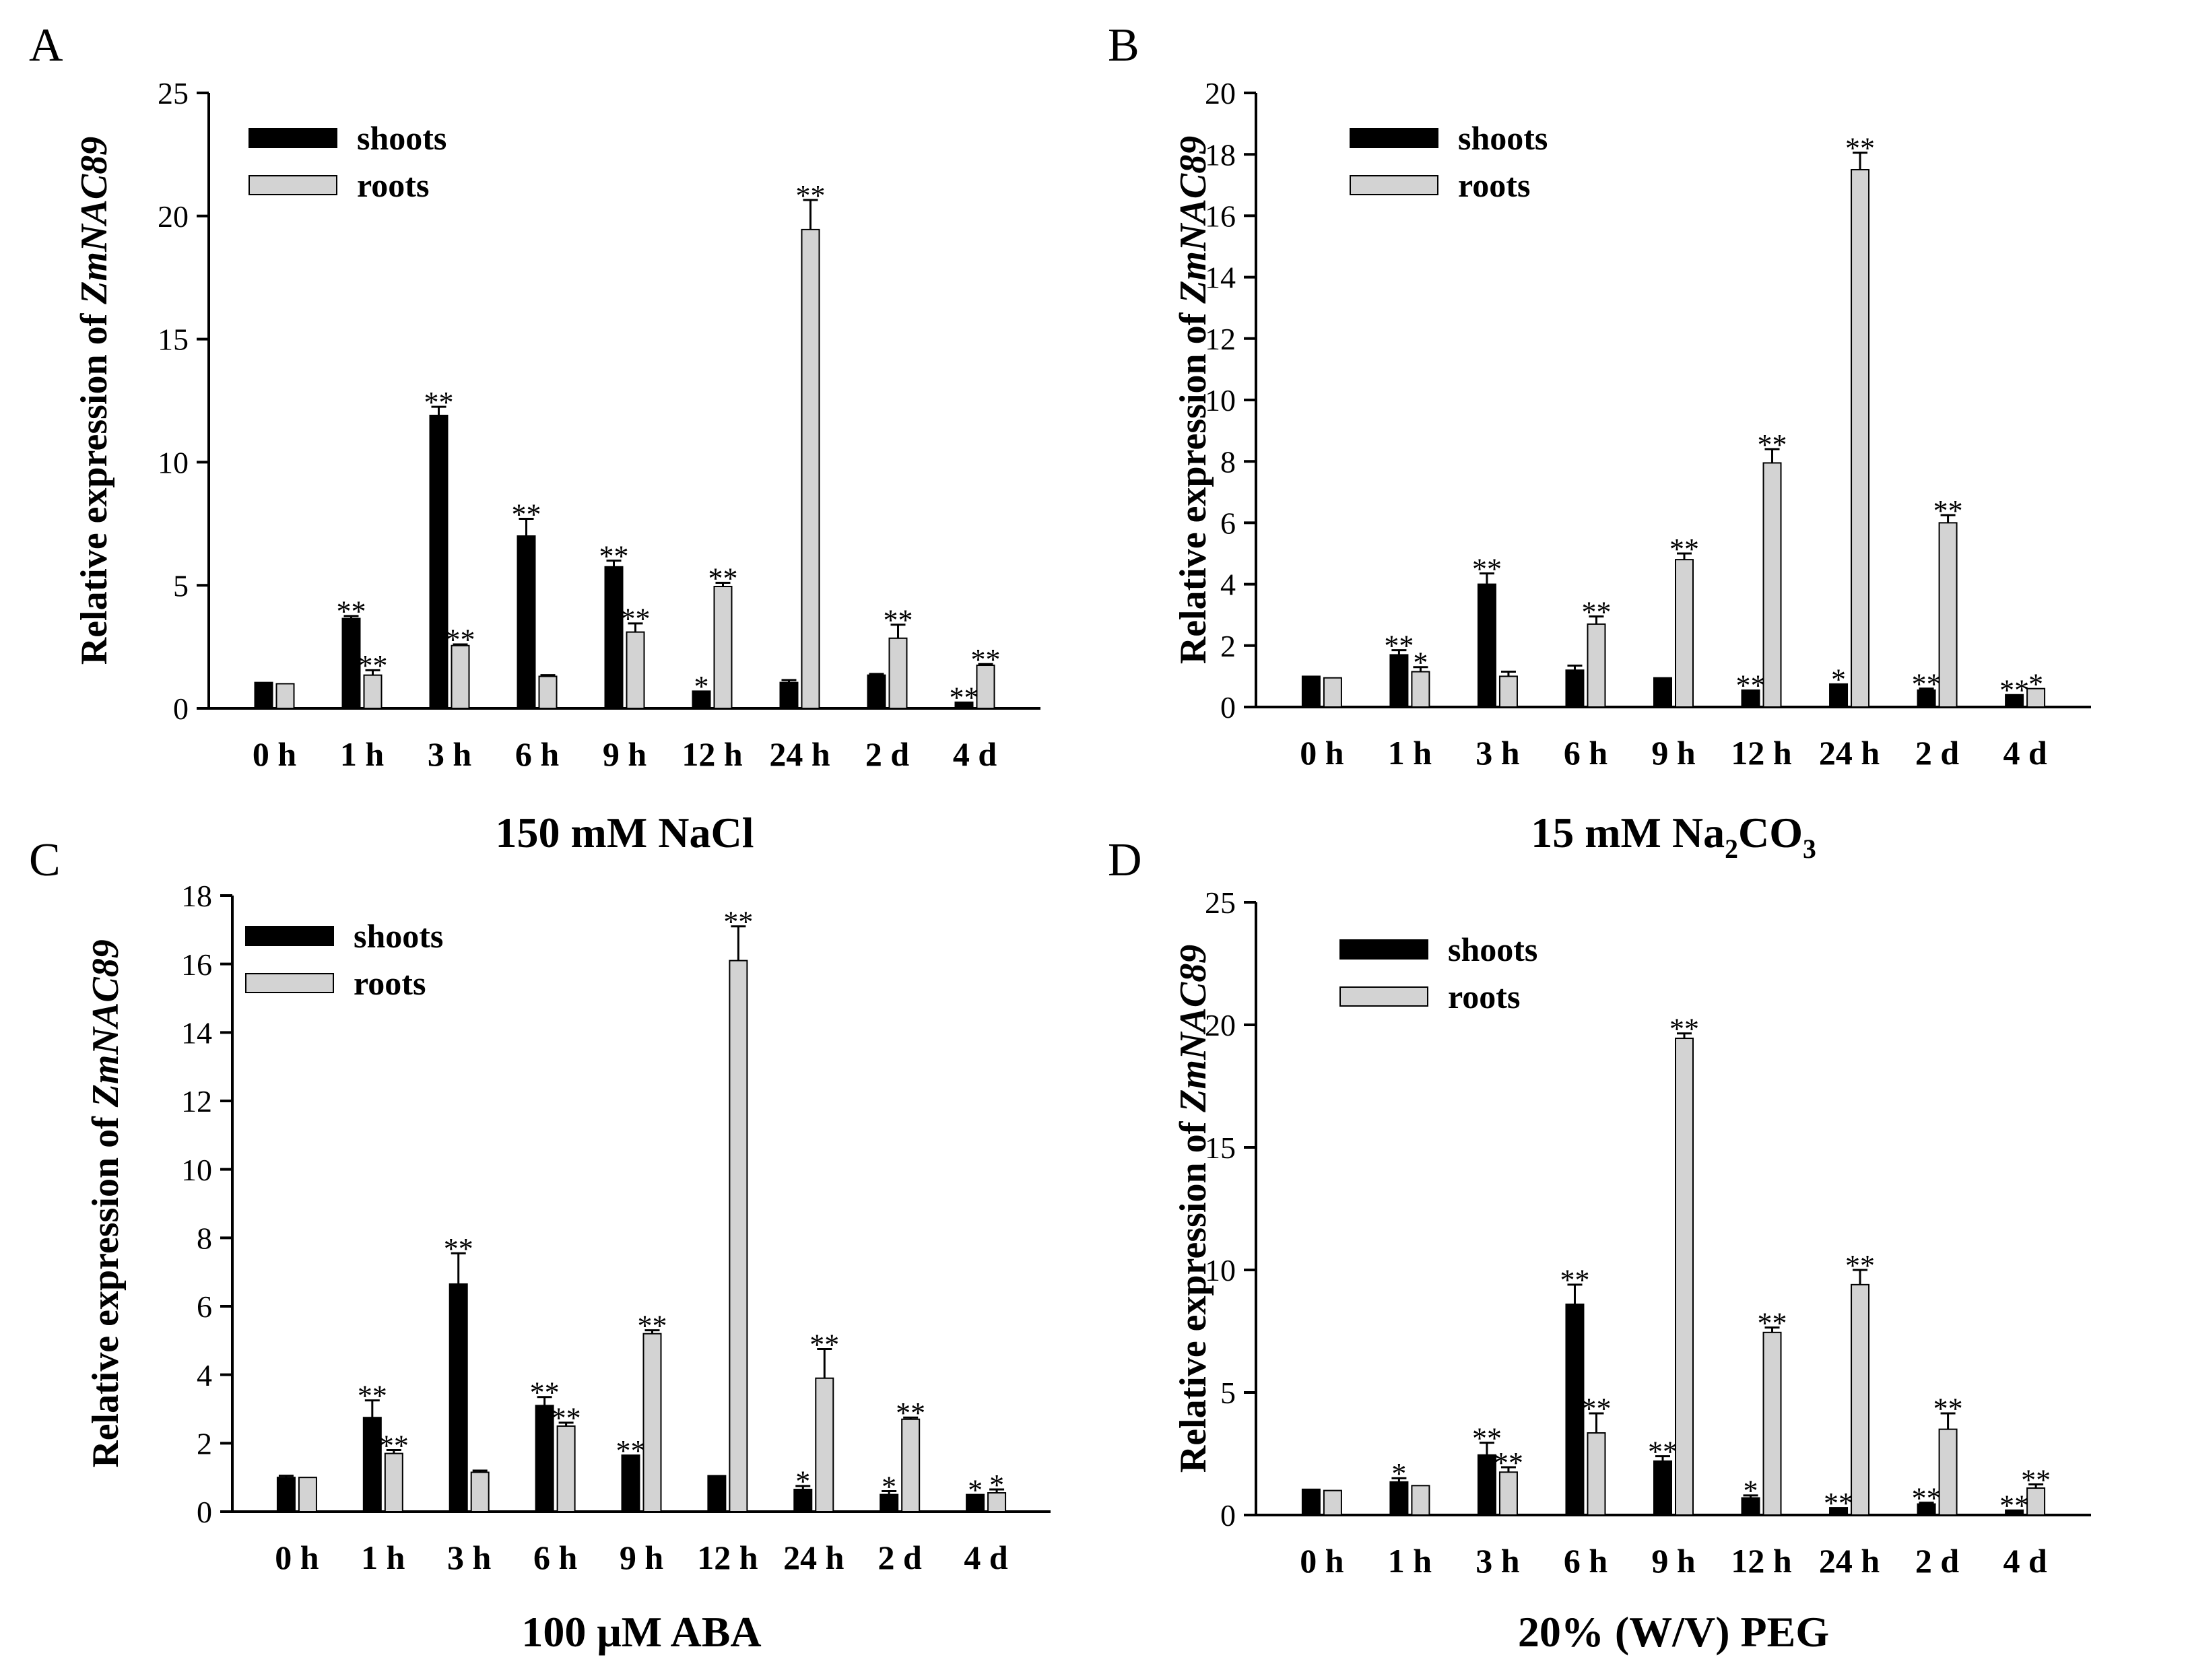 The image size is (2188, 1680). I want to click on y-tick-label: 2, so click(204, 1443).